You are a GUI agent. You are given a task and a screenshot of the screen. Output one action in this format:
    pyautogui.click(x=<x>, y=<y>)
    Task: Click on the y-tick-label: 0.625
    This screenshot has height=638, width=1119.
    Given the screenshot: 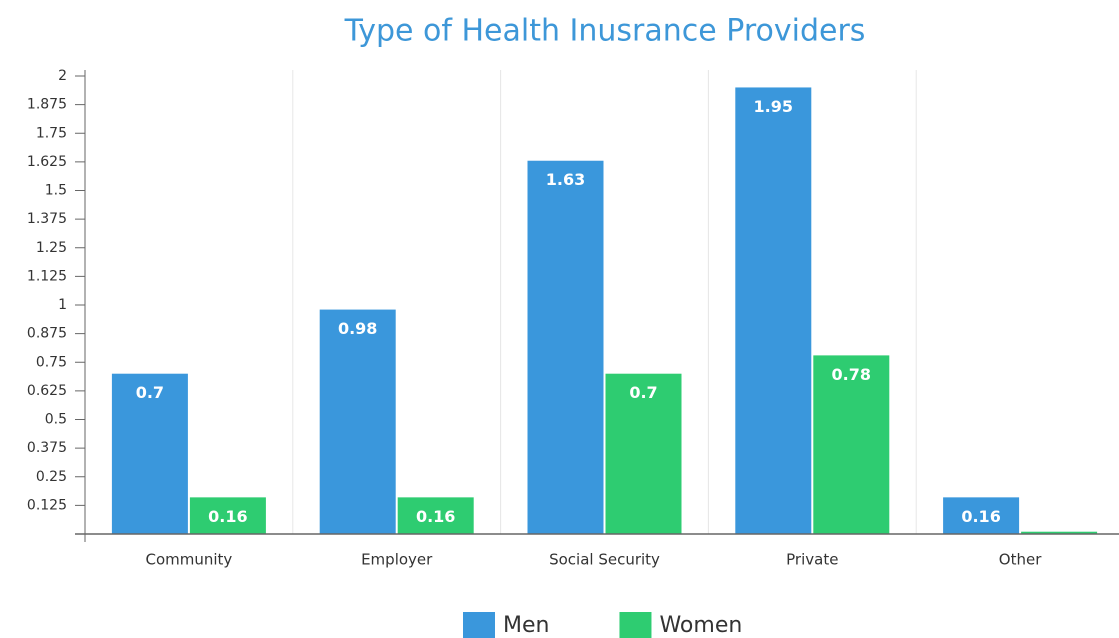 What is the action you would take?
    pyautogui.click(x=47, y=391)
    